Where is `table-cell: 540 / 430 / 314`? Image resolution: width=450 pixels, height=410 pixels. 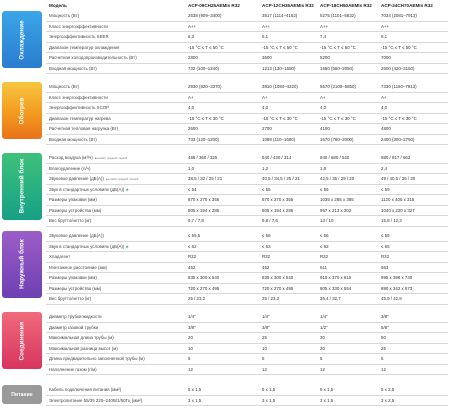
table-cell: 540 / 430 / 314 is located at coordinates (277, 157).